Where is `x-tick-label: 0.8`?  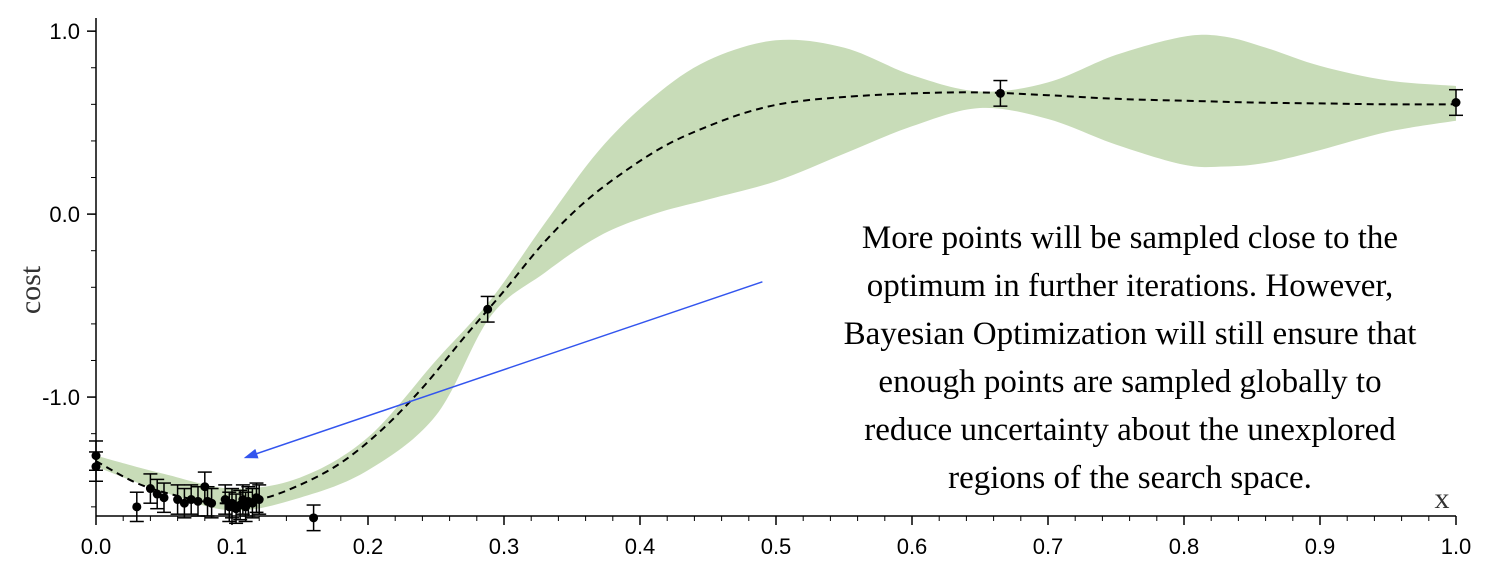
x-tick-label: 0.8 is located at coordinates (1184, 546).